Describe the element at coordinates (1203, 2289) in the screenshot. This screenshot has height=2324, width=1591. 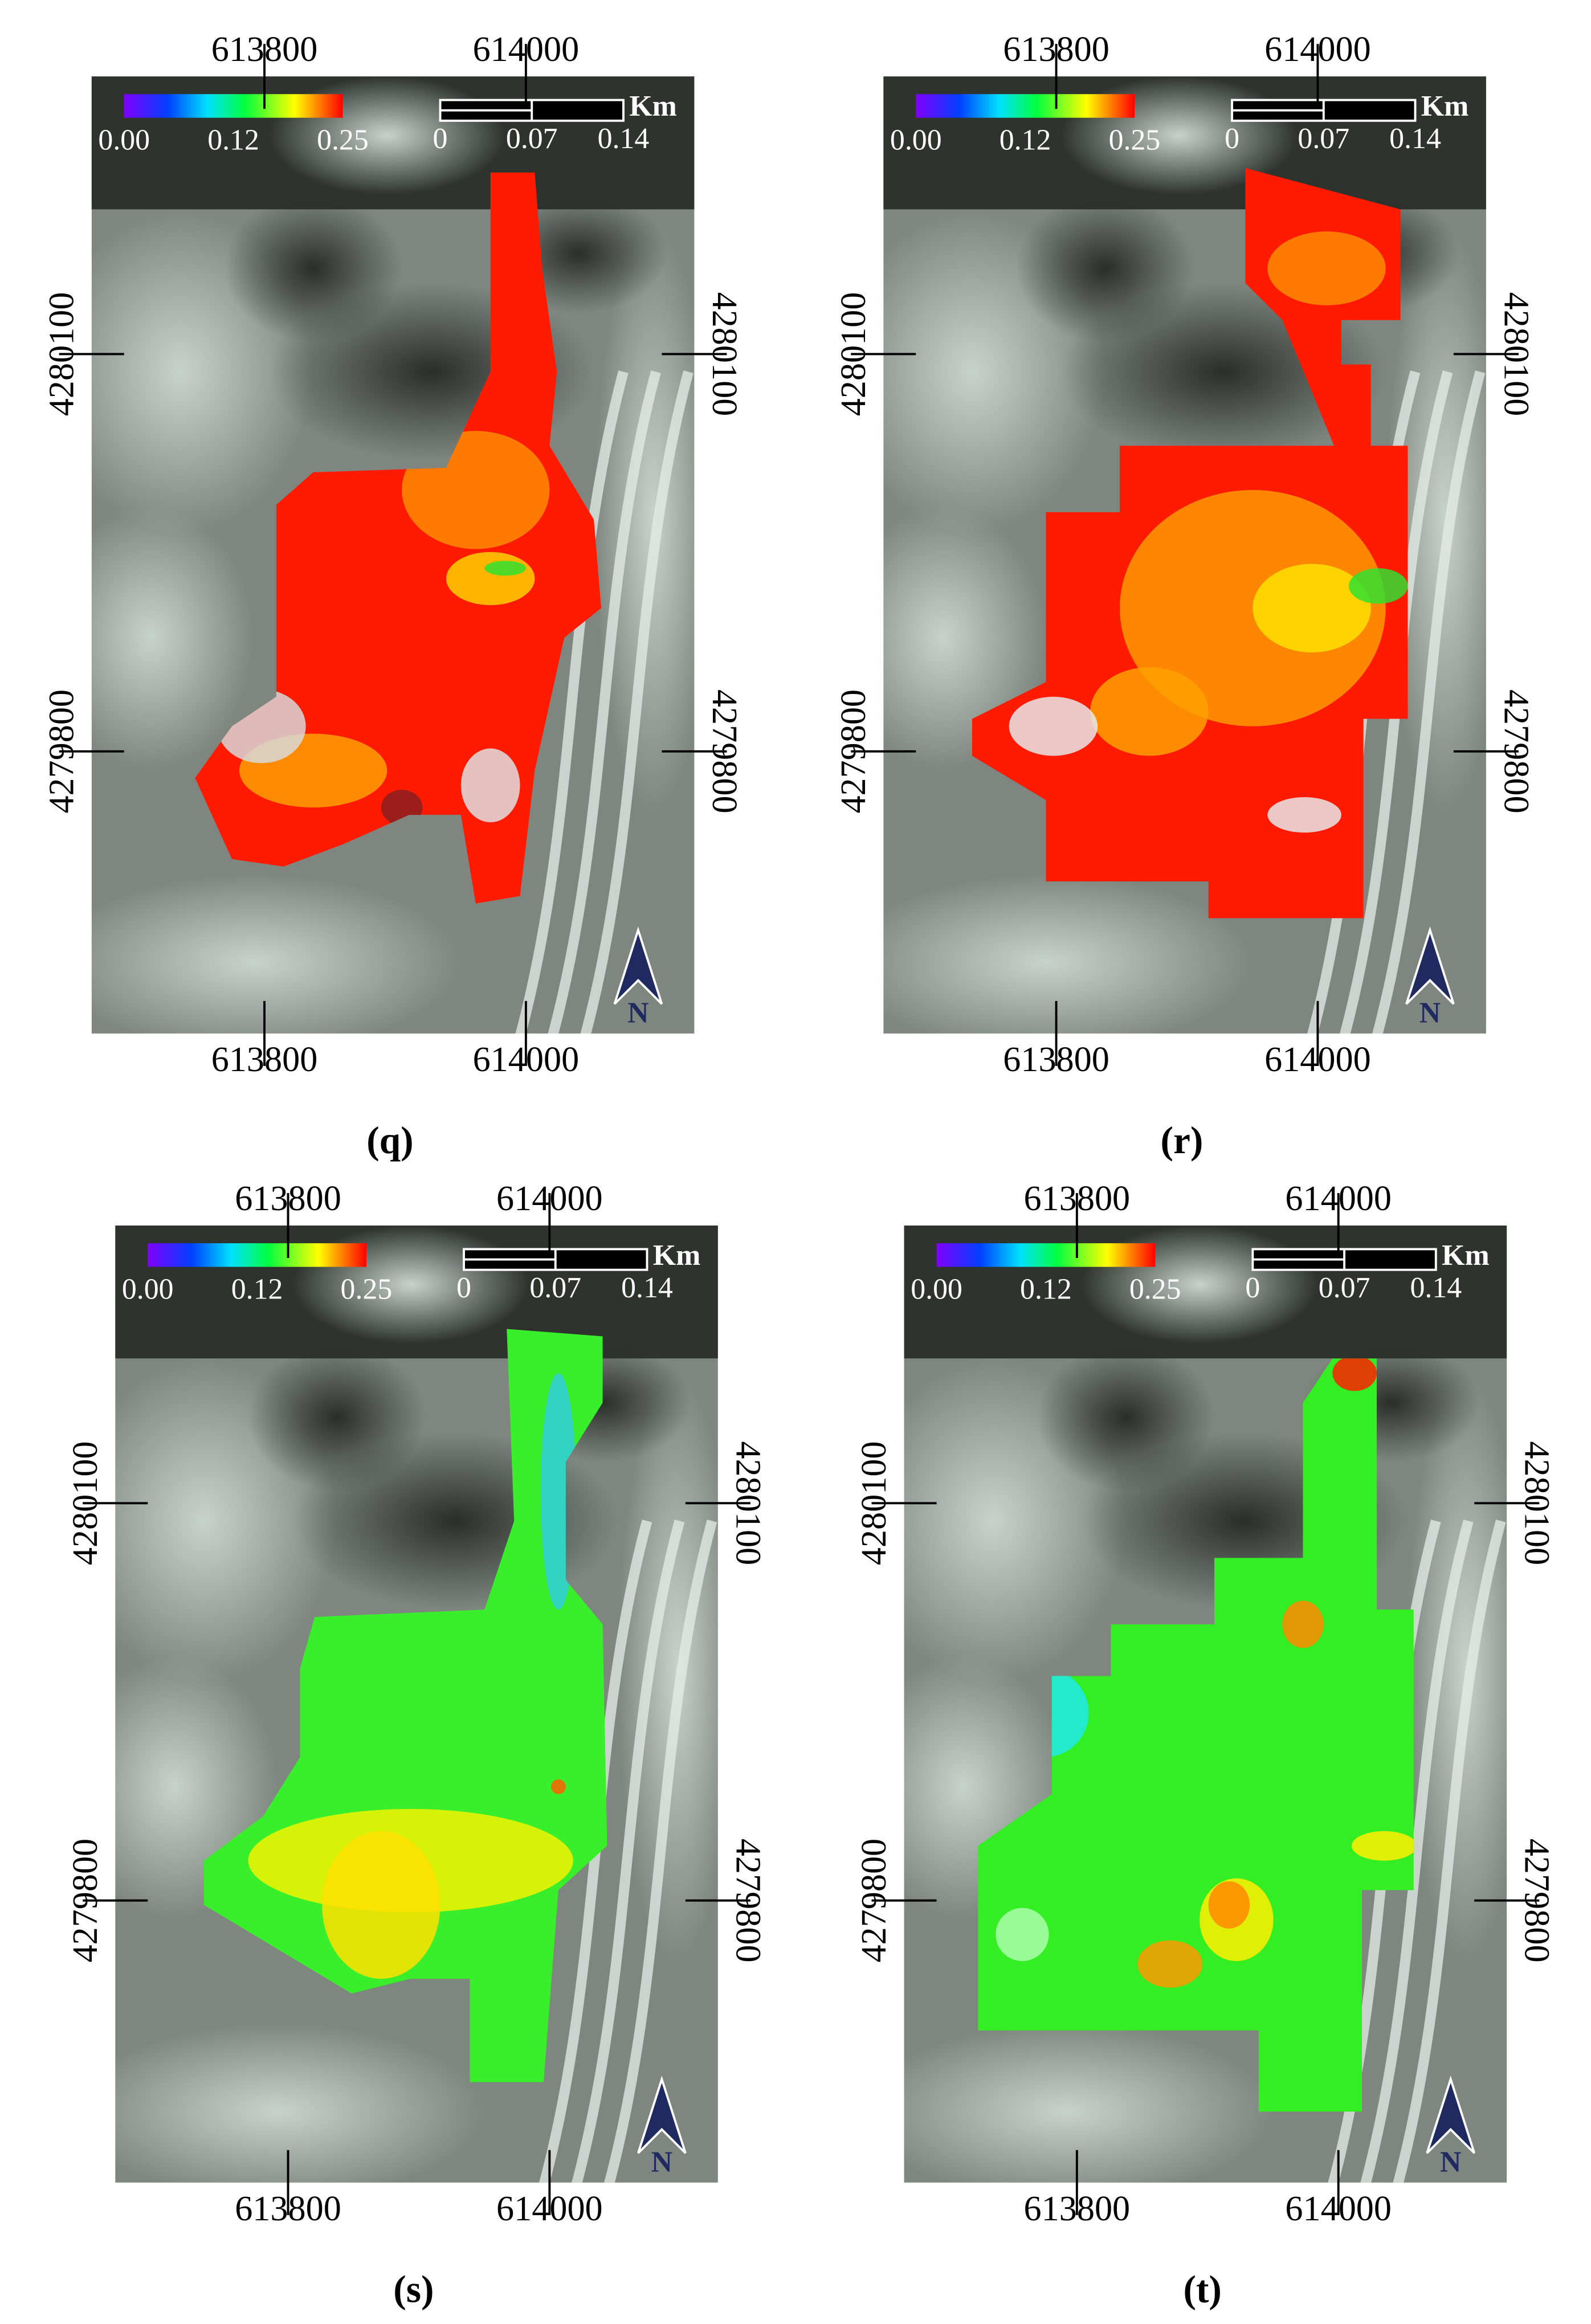
I see `panel-label: (t)` at that location.